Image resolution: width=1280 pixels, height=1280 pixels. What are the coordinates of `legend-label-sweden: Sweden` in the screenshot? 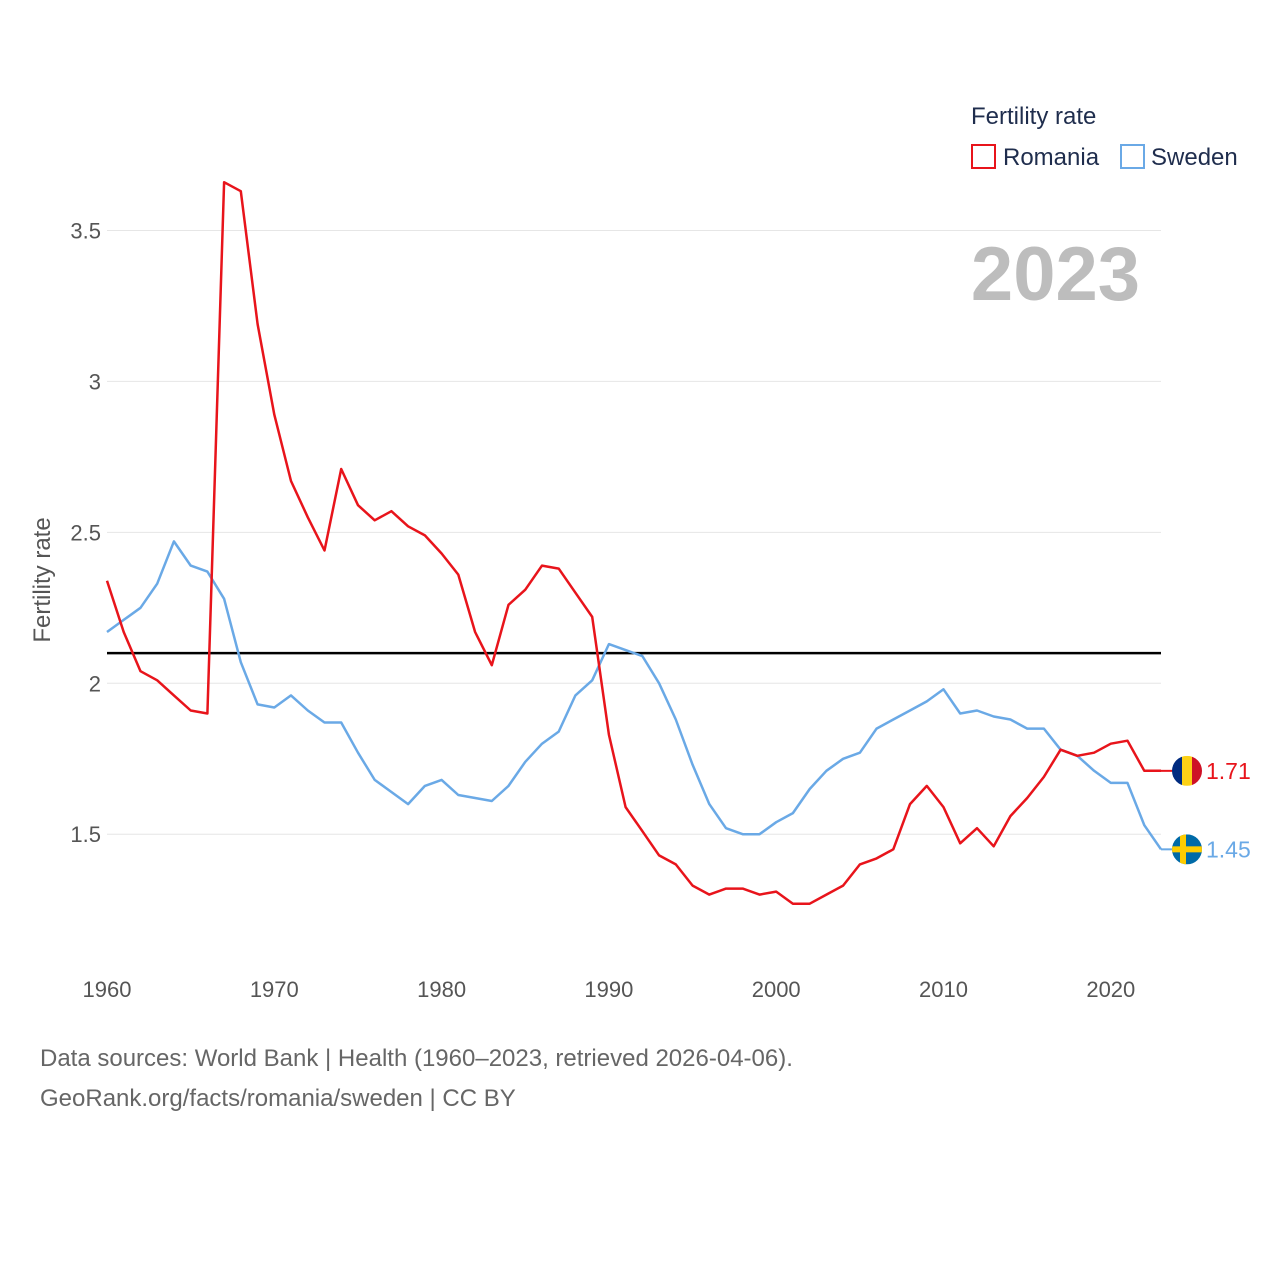 It's located at (1194, 157).